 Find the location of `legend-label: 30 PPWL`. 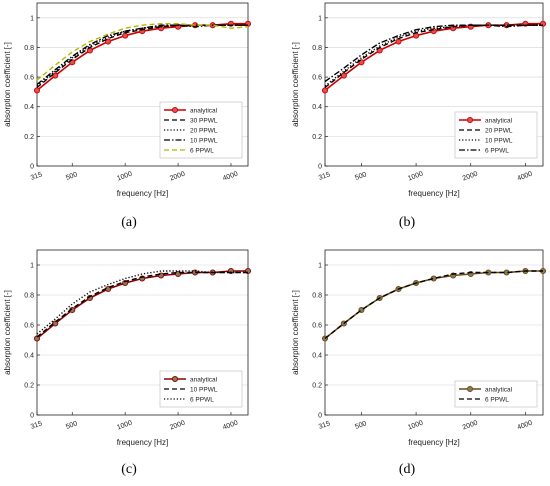

legend-label: 30 PPWL is located at coordinates (204, 121).